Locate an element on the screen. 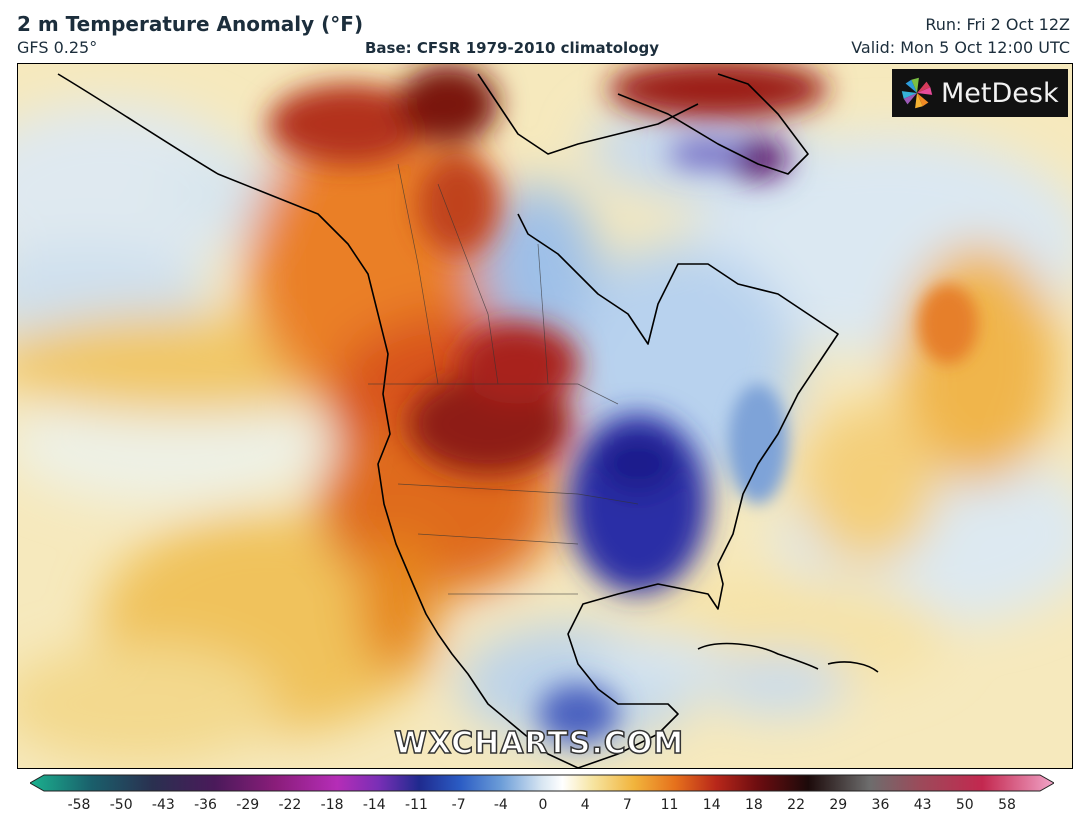 The width and height of the screenshot is (1082, 826). colorbar-tick-label: -7 is located at coordinates (458, 805).